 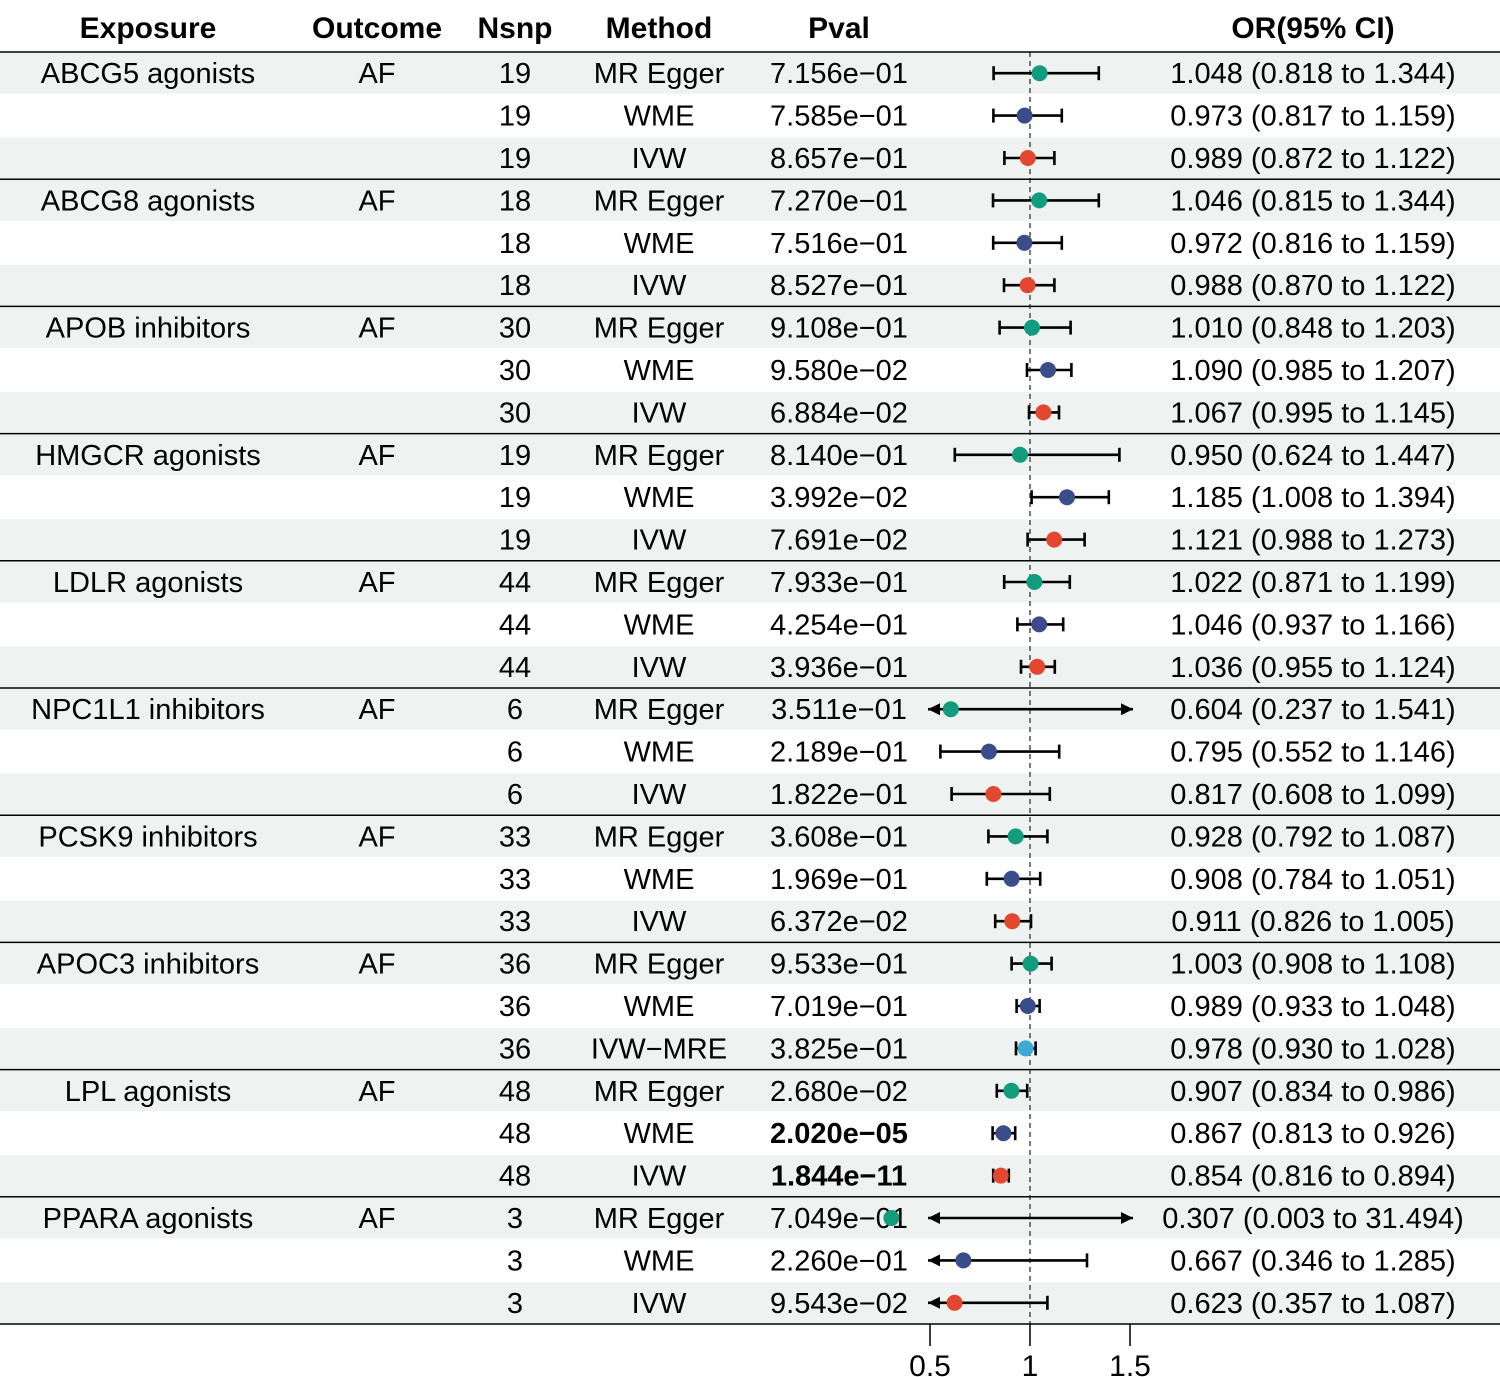 I want to click on nsnp-cell: 36, so click(x=515, y=1049).